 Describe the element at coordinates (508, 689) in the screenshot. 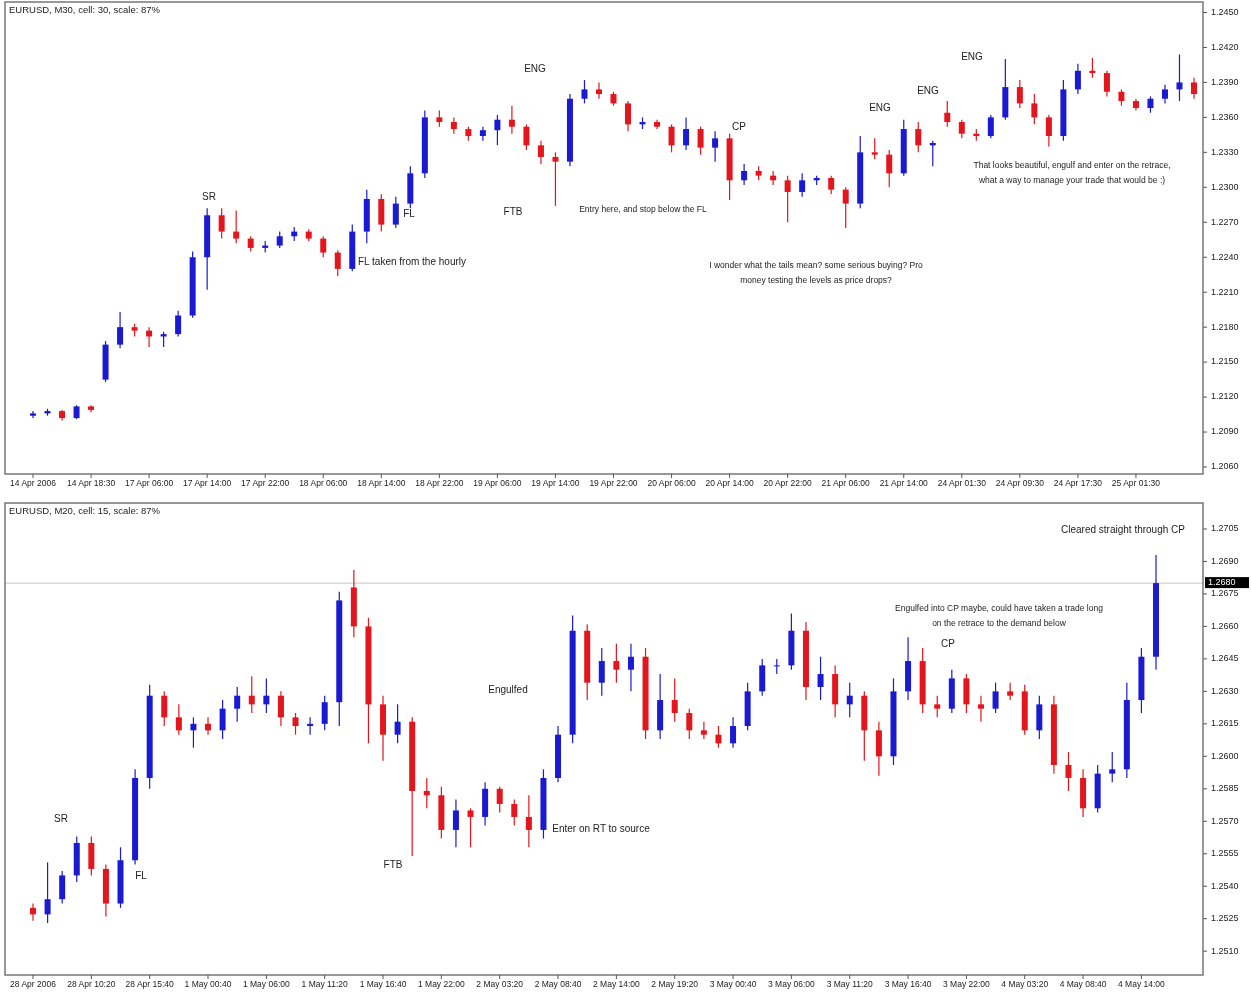

I see `annotation: Engulfed` at that location.